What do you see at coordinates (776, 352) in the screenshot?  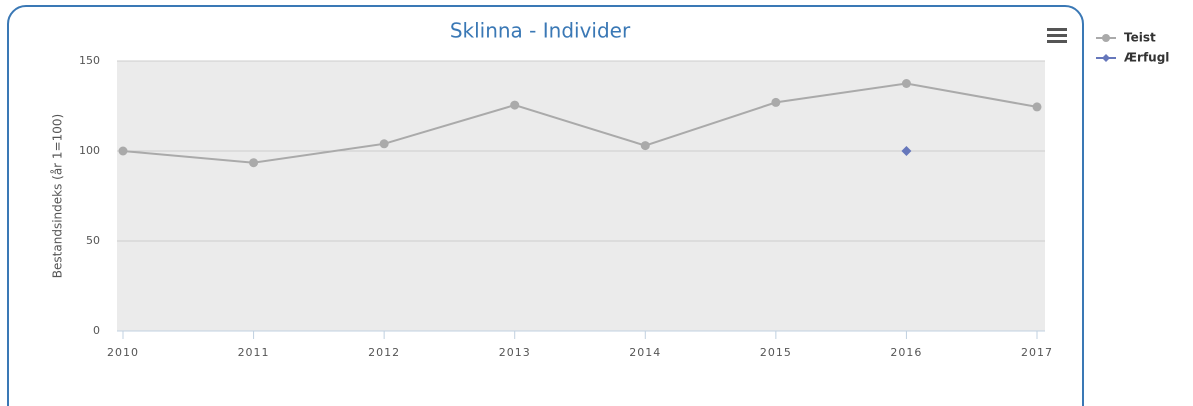 I see `x-tick-label: 2015` at bounding box center [776, 352].